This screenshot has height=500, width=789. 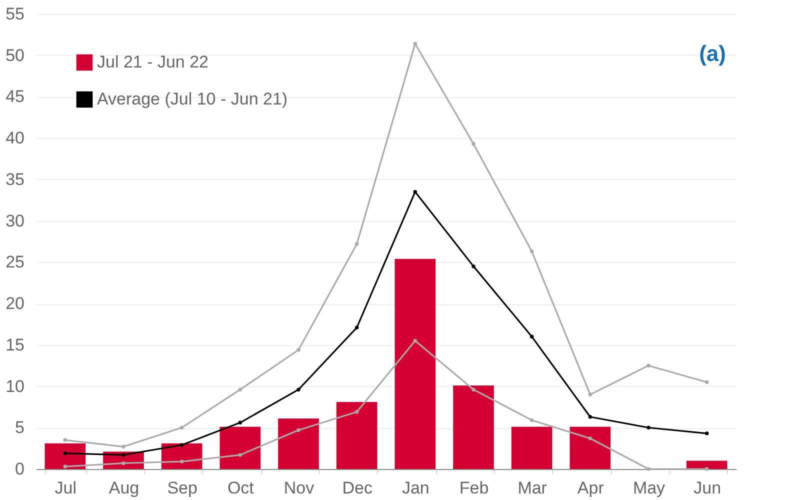 What do you see at coordinates (15, 220) in the screenshot?
I see `y-tick-label: 30` at bounding box center [15, 220].